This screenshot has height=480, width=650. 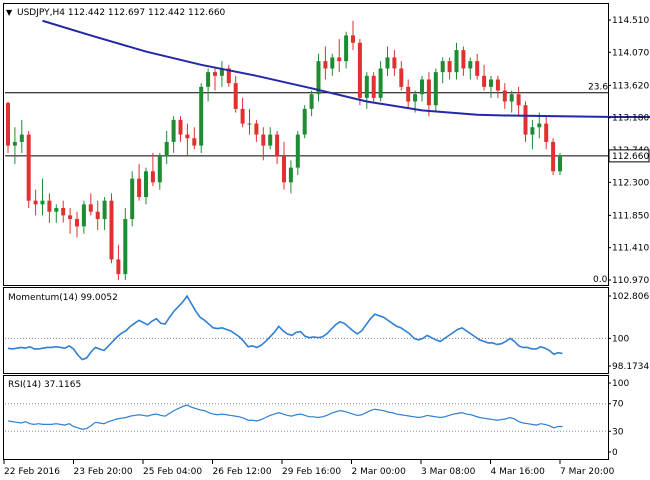 What do you see at coordinates (103, 472) in the screenshot?
I see `time-tick-label: 23 Feb 20:00` at bounding box center [103, 472].